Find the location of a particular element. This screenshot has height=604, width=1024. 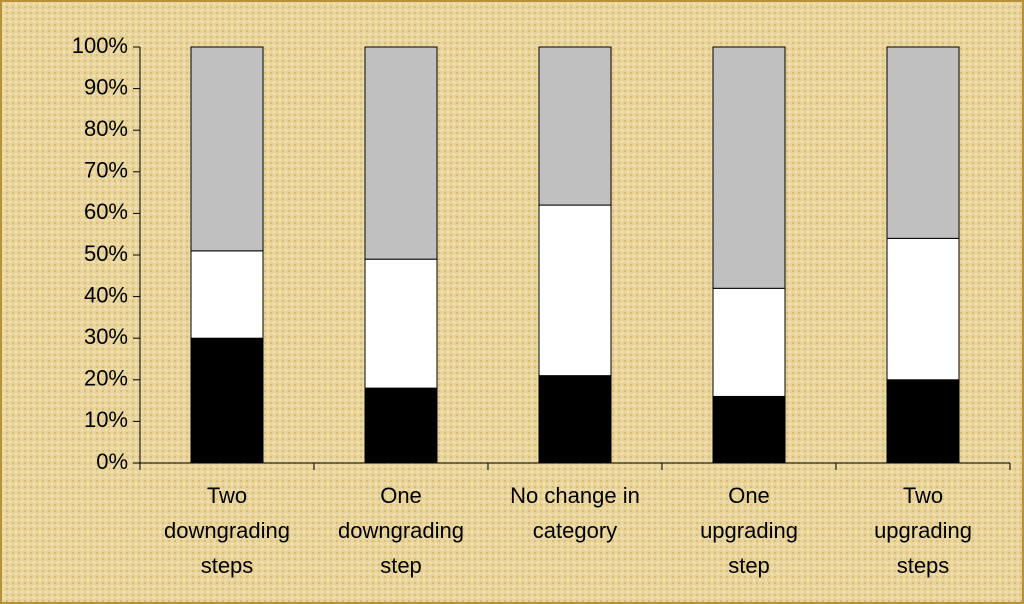

y-tick-label: 0% is located at coordinates (112, 461).